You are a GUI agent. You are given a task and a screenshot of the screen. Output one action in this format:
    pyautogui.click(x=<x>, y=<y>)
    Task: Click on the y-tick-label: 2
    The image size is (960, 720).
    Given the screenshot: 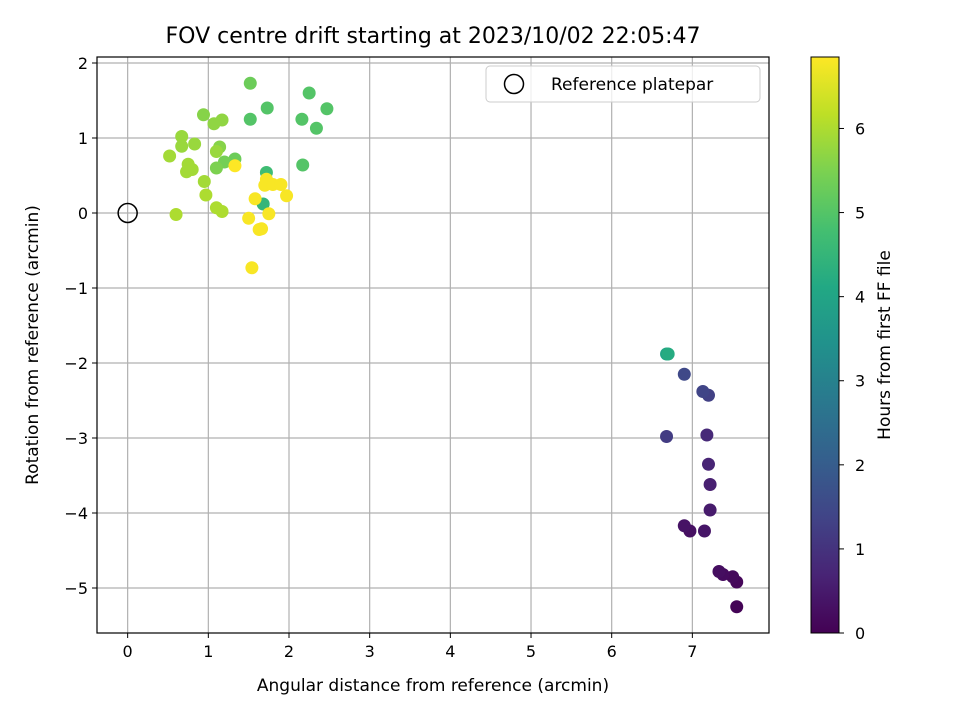 What is the action you would take?
    pyautogui.click(x=83, y=63)
    